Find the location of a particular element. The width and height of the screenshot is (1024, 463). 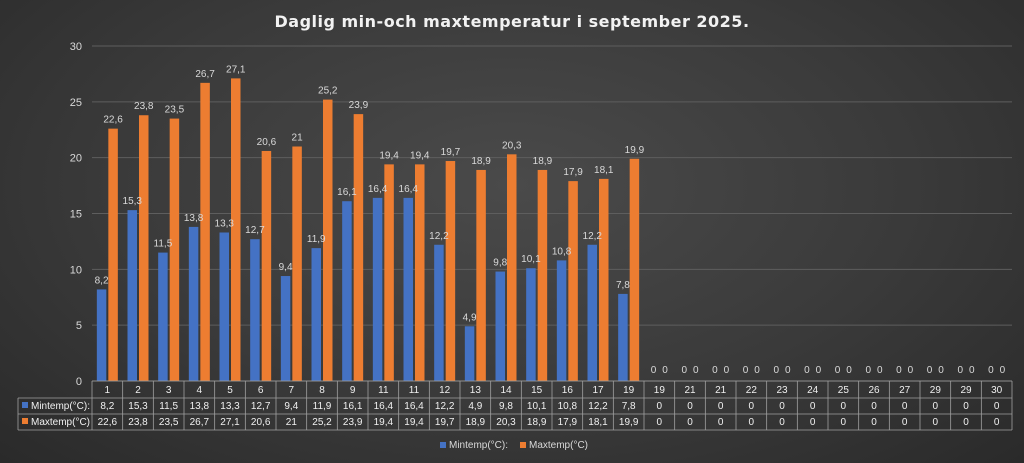

data-label-max: 23,5 is located at coordinates (175, 110).